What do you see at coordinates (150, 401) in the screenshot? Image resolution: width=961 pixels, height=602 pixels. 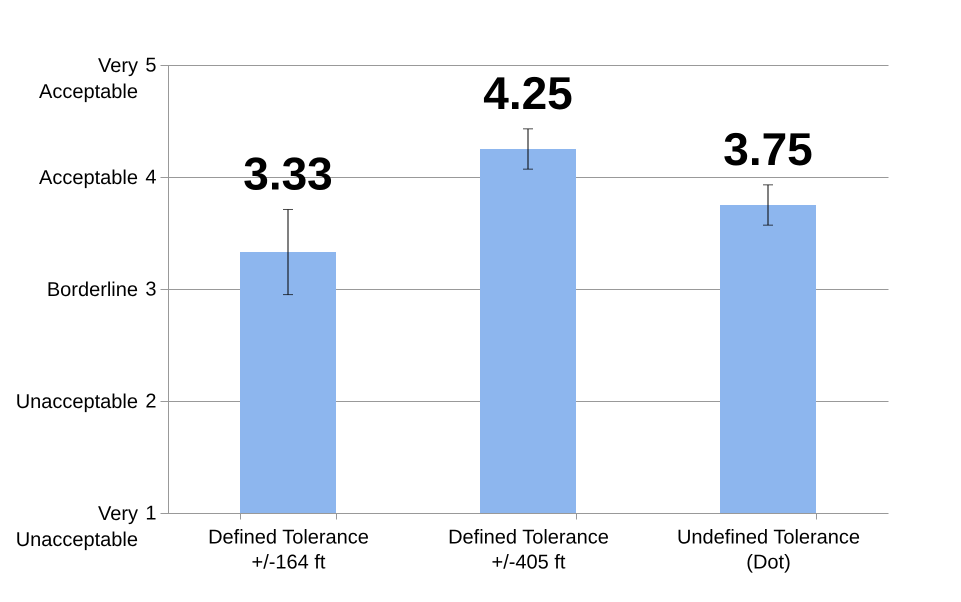 I see `y-tick-label: 2` at bounding box center [150, 401].